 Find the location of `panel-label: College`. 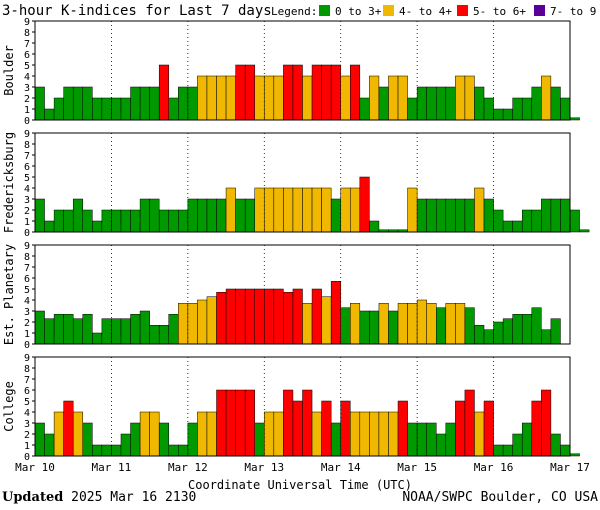

panel-label: College is located at coordinates (9, 406).